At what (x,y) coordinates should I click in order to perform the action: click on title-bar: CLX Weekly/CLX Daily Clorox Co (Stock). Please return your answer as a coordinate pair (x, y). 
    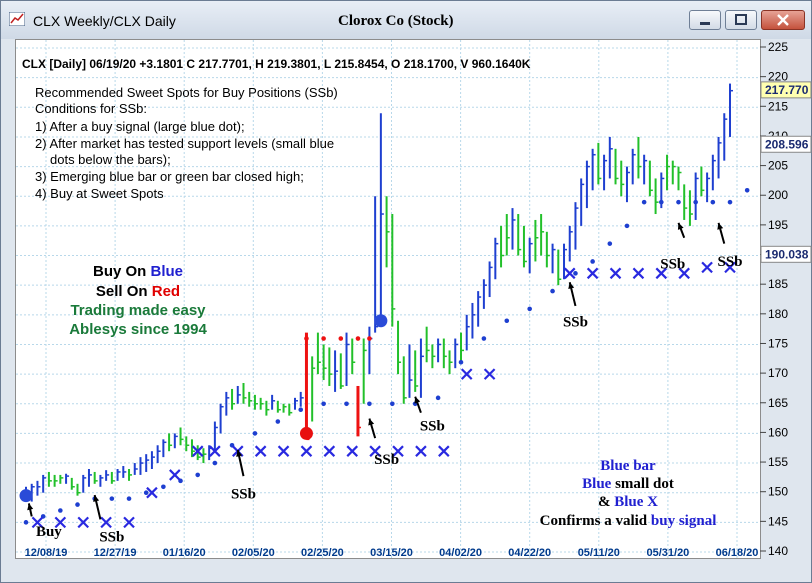
    Looking at the image, I should click on (406, 20).